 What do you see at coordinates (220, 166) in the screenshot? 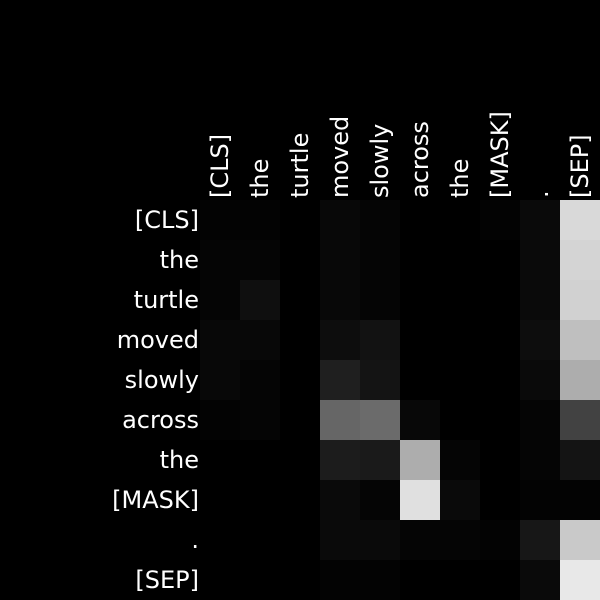
I see `x-tick-label: [CLS]` at bounding box center [220, 166].